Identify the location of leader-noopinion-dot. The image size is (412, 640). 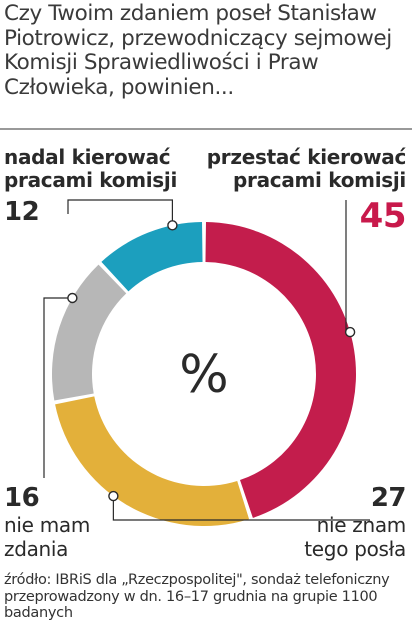
(72, 298).